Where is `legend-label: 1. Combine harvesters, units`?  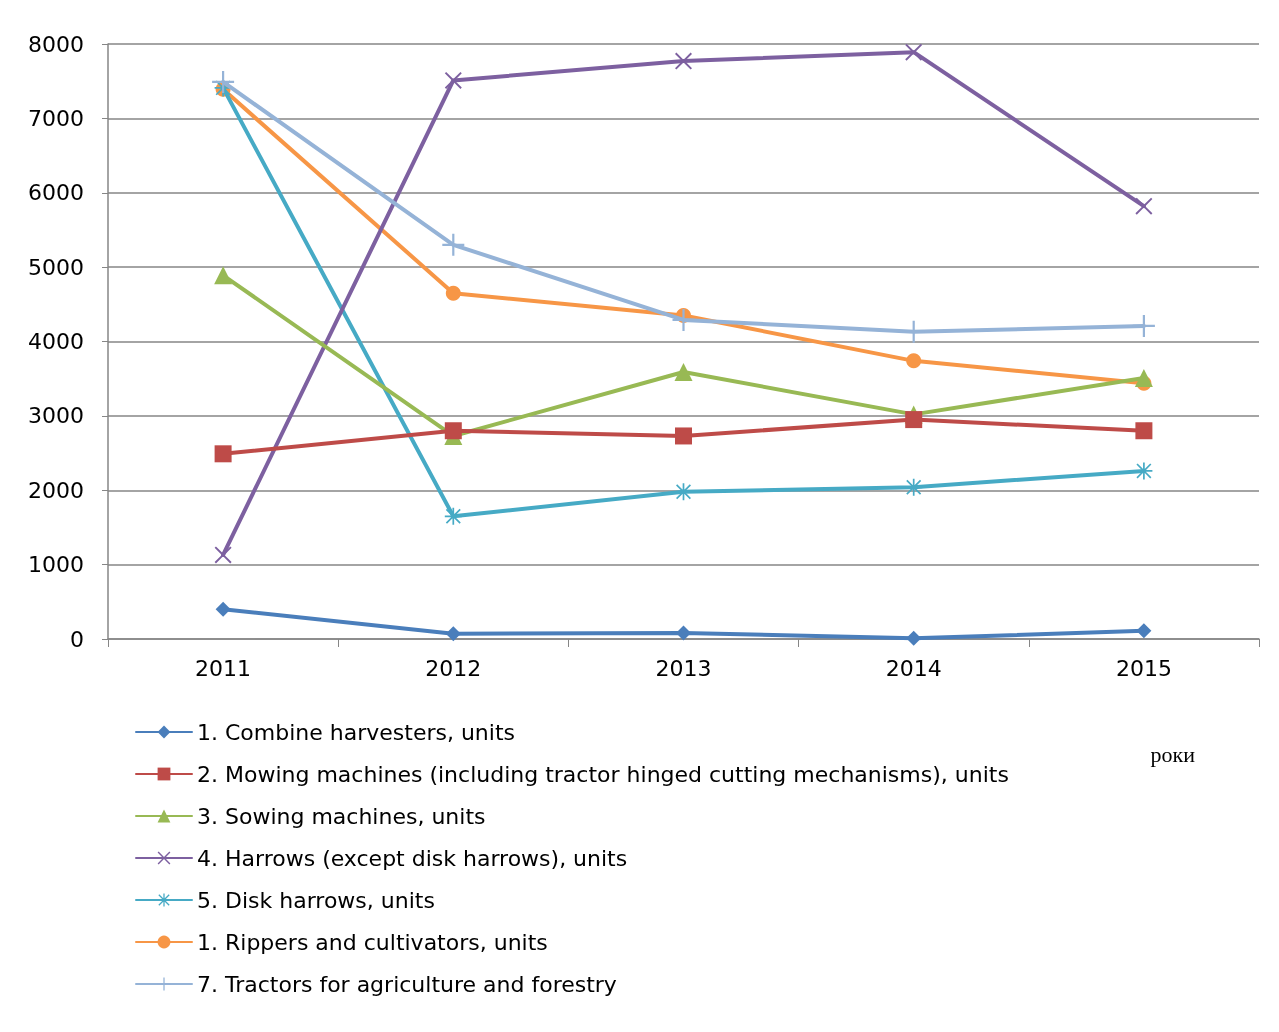
legend-label: 1. Combine harvesters, units is located at coordinates (356, 732).